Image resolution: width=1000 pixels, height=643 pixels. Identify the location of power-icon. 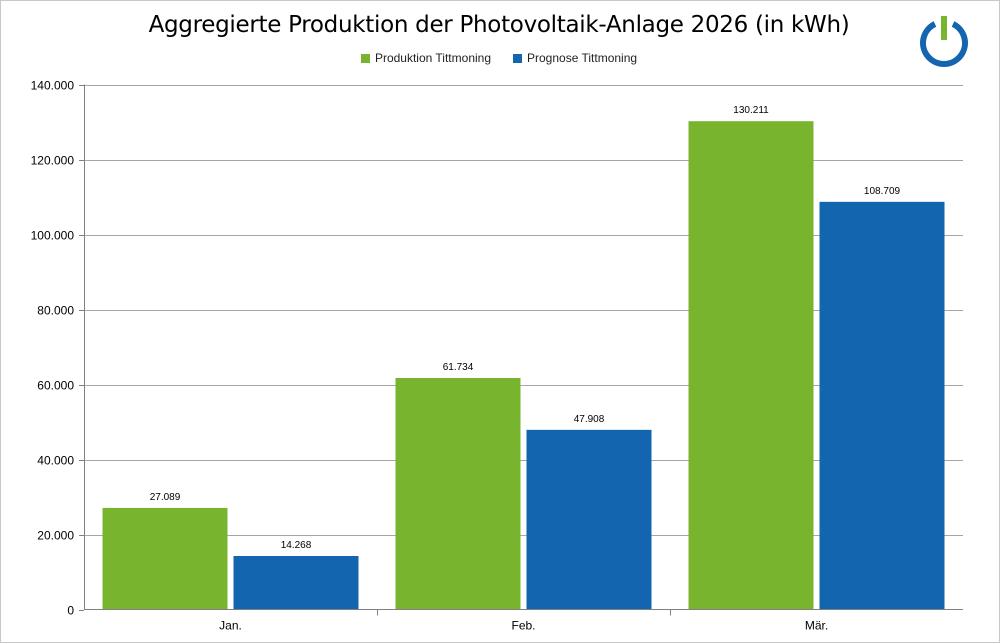
(944, 41).